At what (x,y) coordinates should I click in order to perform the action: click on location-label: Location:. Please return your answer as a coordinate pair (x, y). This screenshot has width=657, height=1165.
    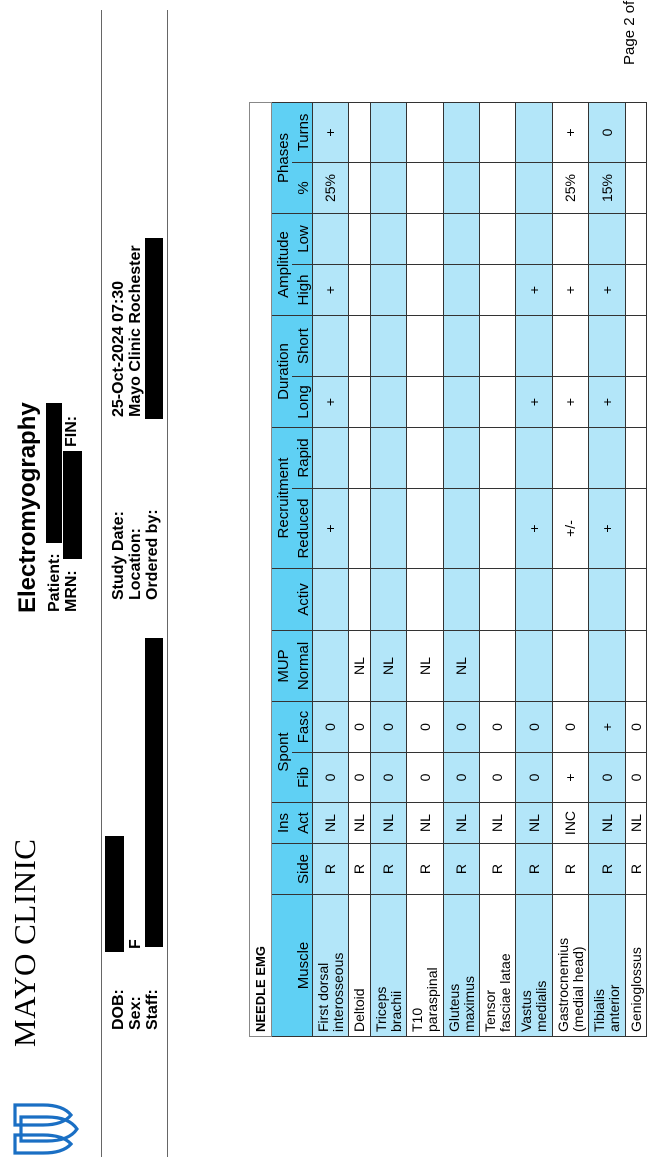
    Looking at the image, I should click on (135, 564).